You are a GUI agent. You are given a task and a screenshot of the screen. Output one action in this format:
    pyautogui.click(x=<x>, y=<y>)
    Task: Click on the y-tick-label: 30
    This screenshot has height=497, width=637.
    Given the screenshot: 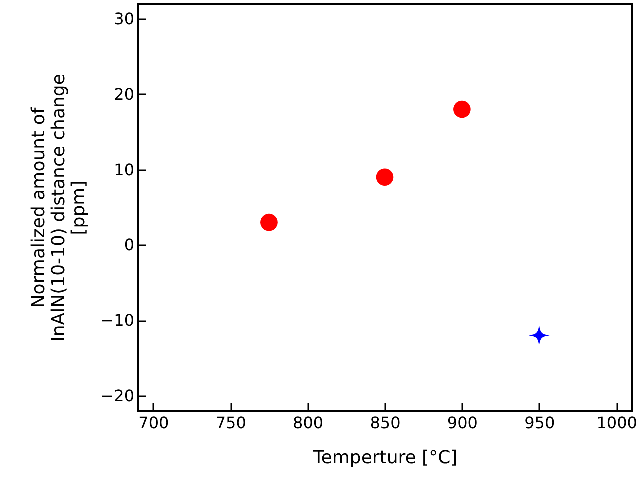 What is the action you would take?
    pyautogui.click(x=124, y=19)
    